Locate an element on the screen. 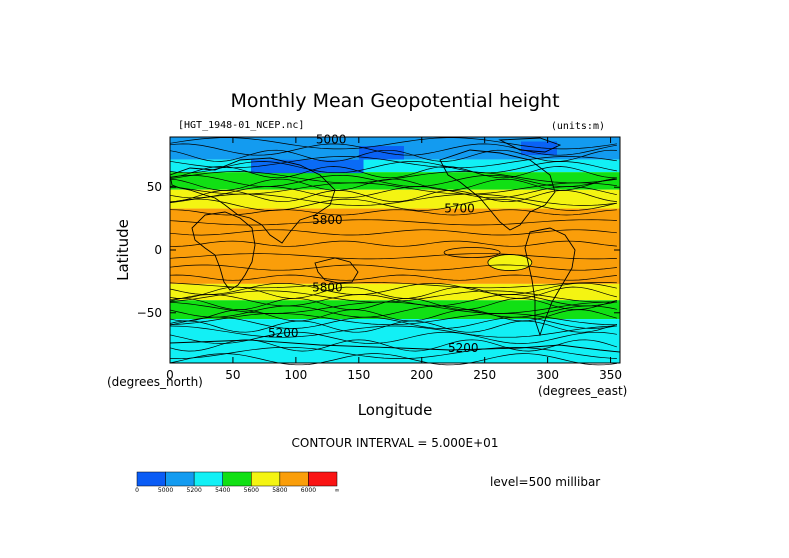 The image size is (789, 558). contour-label-4: 5200 is located at coordinates (283, 333).